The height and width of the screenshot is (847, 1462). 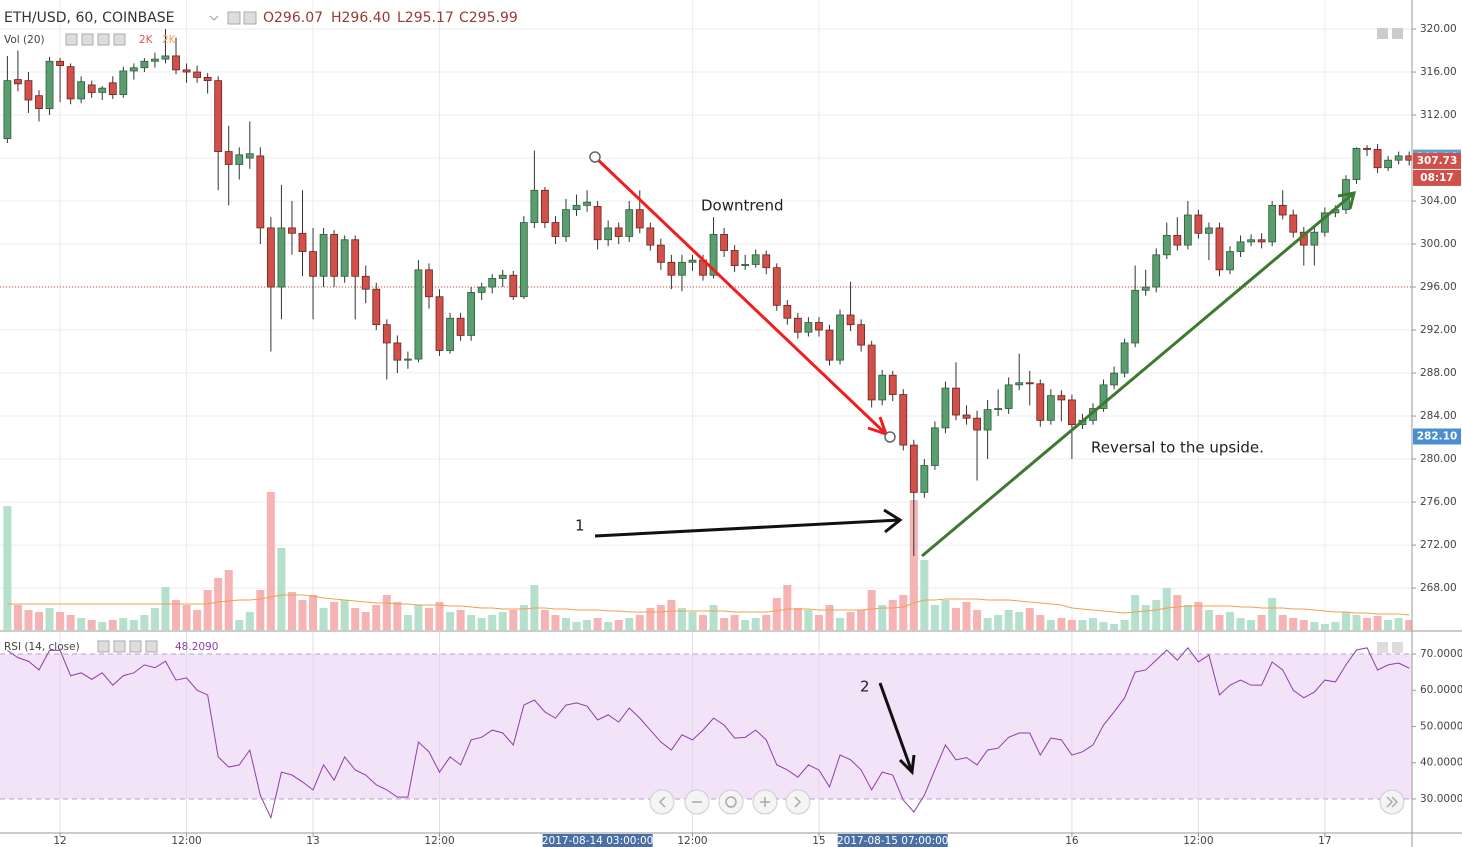 What do you see at coordinates (893, 521) in the screenshot?
I see `arrow-head` at bounding box center [893, 521].